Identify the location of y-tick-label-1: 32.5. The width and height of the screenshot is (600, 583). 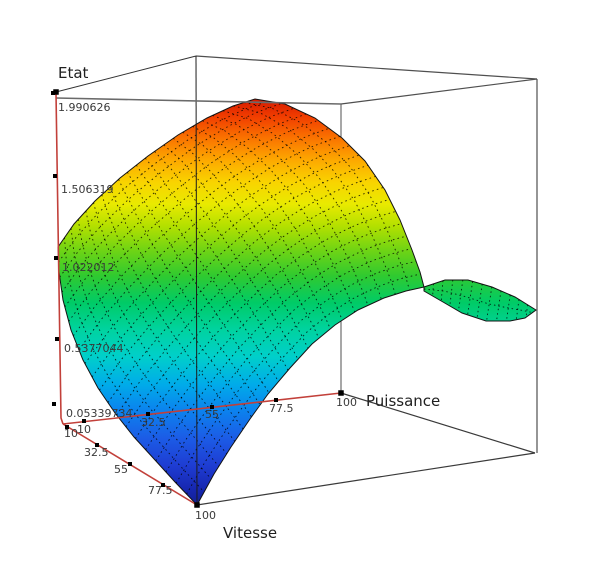
(96, 452).